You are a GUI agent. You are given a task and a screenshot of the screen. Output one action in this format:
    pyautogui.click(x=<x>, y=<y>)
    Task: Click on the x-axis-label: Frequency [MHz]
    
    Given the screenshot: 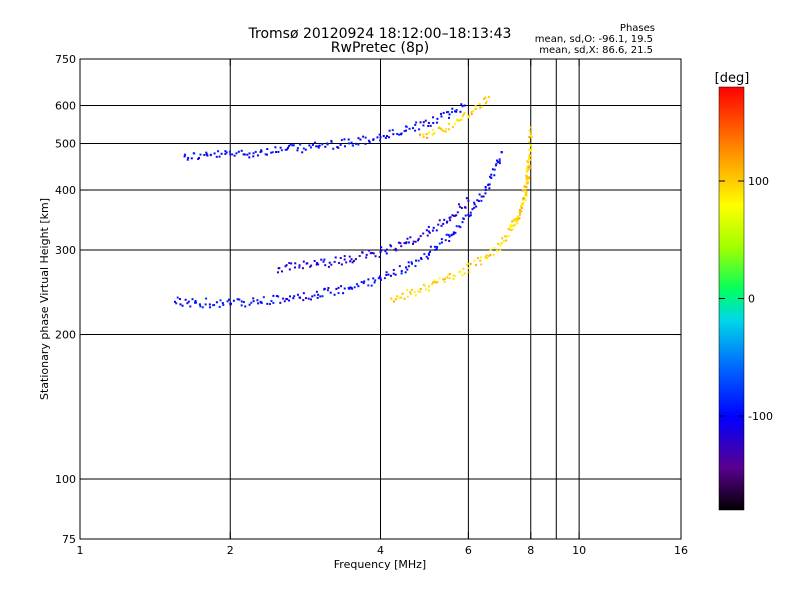 What is the action you would take?
    pyautogui.click(x=380, y=564)
    